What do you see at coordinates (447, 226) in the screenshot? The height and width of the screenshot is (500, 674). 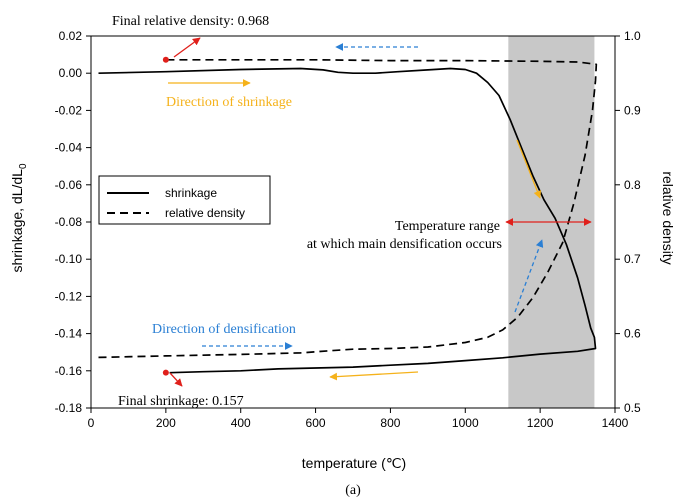 I see `annotation-temp-range-line1: Temperature range` at bounding box center [447, 226].